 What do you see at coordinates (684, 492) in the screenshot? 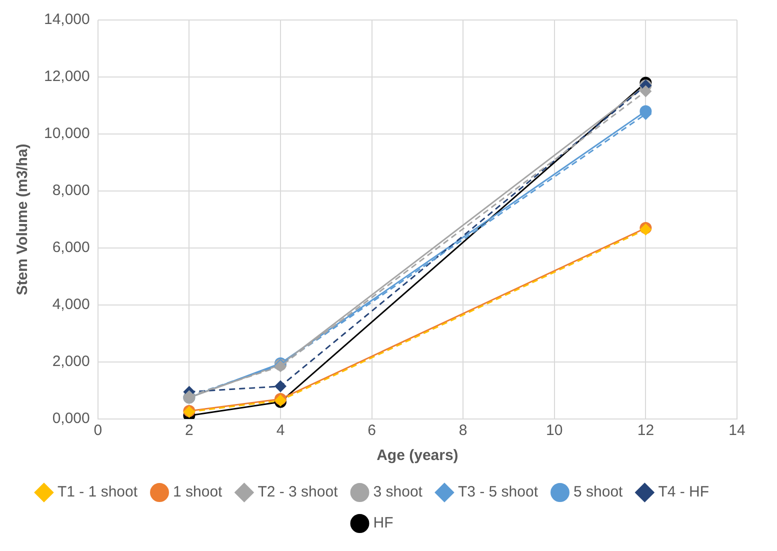
I see `legend-label: T4 - HF` at bounding box center [684, 492].